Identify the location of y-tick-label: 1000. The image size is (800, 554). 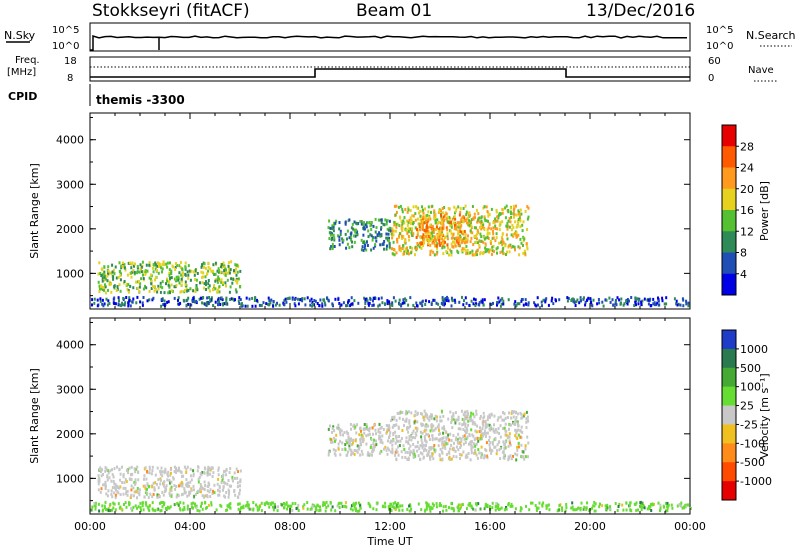
(70, 273).